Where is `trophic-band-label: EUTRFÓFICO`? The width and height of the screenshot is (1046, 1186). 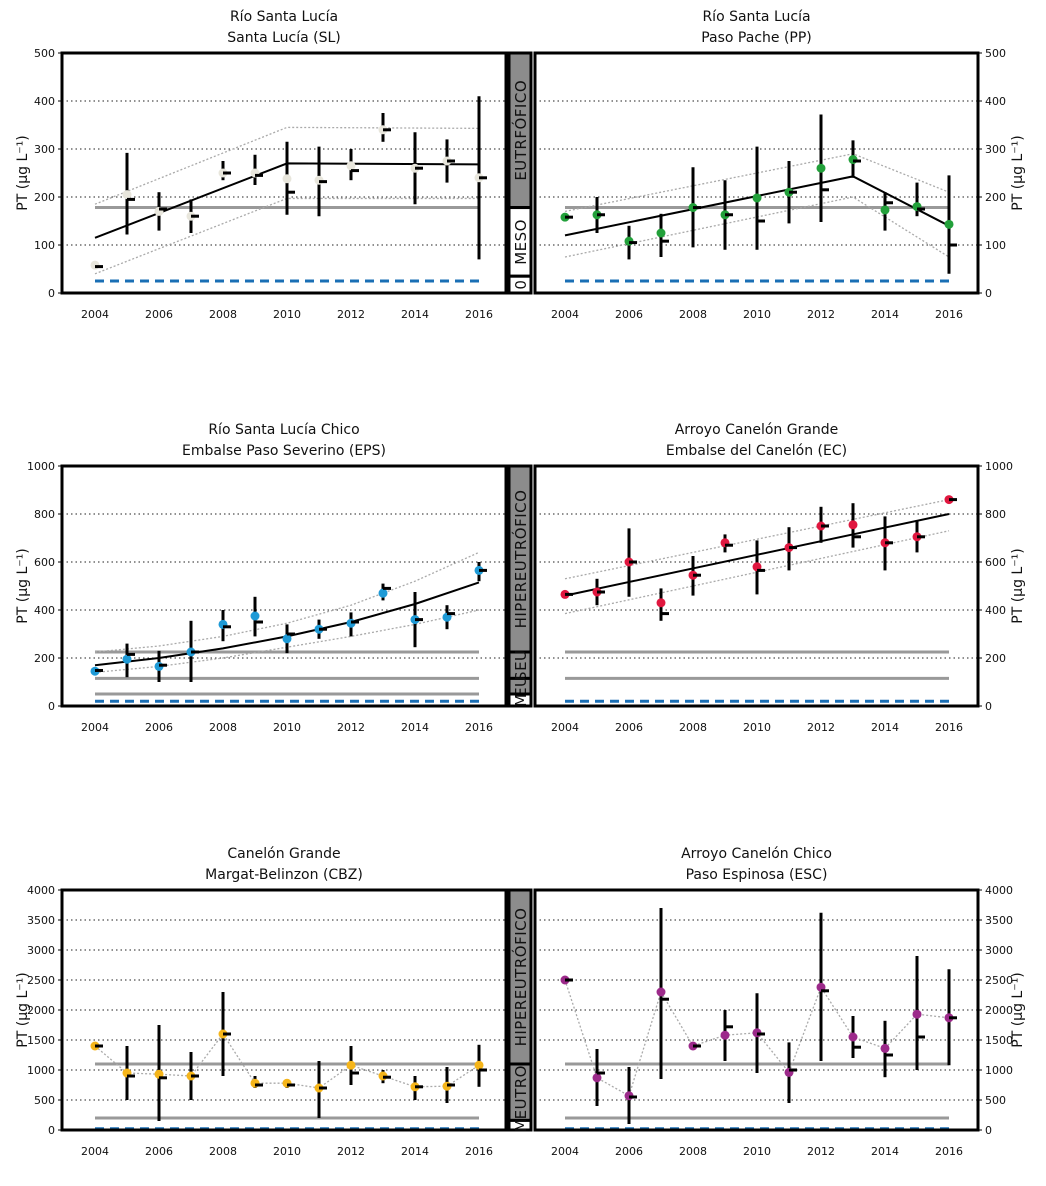
trophic-band-label: EUTRFÓFICO is located at coordinates (520, 130).